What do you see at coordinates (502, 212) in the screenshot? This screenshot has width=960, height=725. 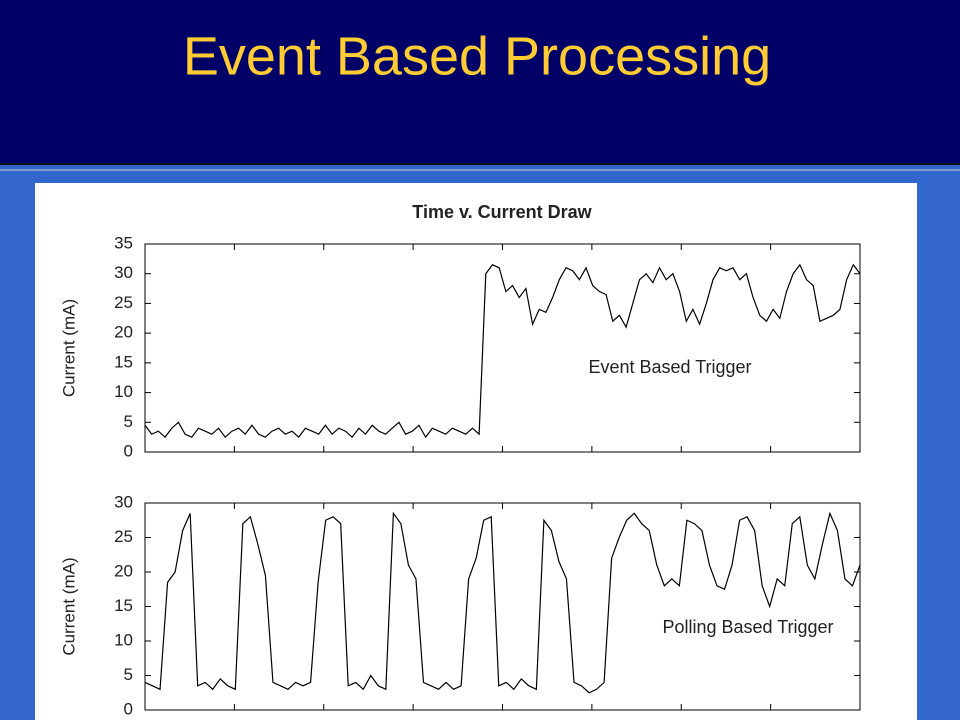 I see `chart-title: Time v. Current Draw` at bounding box center [502, 212].